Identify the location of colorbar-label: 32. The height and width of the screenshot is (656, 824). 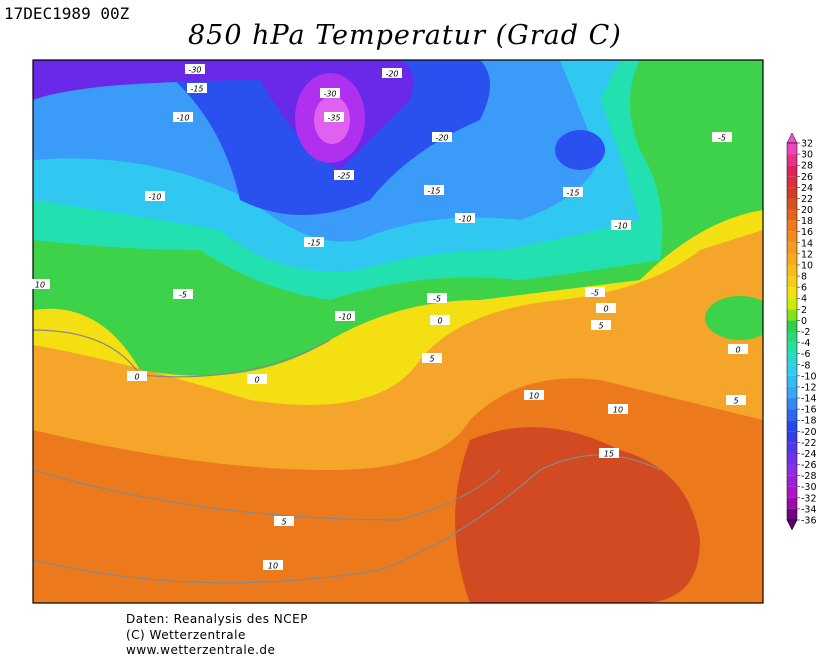
(807, 144).